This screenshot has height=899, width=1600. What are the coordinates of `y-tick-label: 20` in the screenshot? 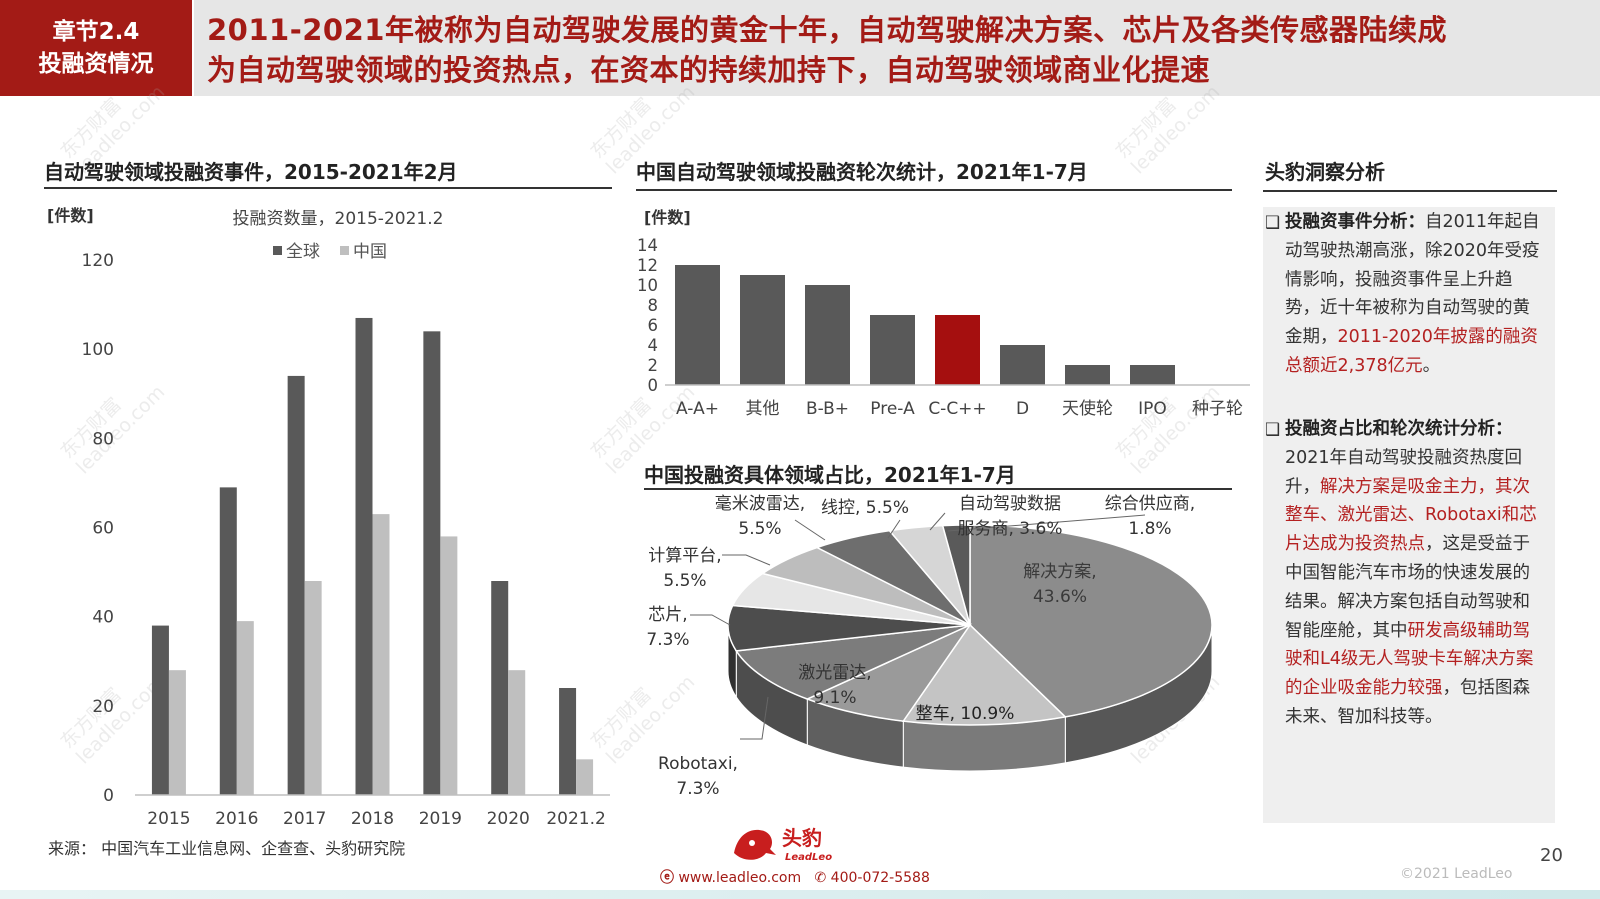 It's located at (103, 707).